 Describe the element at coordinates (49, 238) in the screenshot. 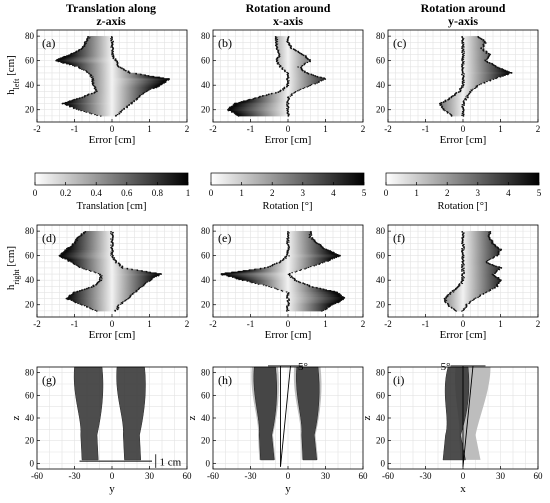

I see `panel-label: (d)` at that location.